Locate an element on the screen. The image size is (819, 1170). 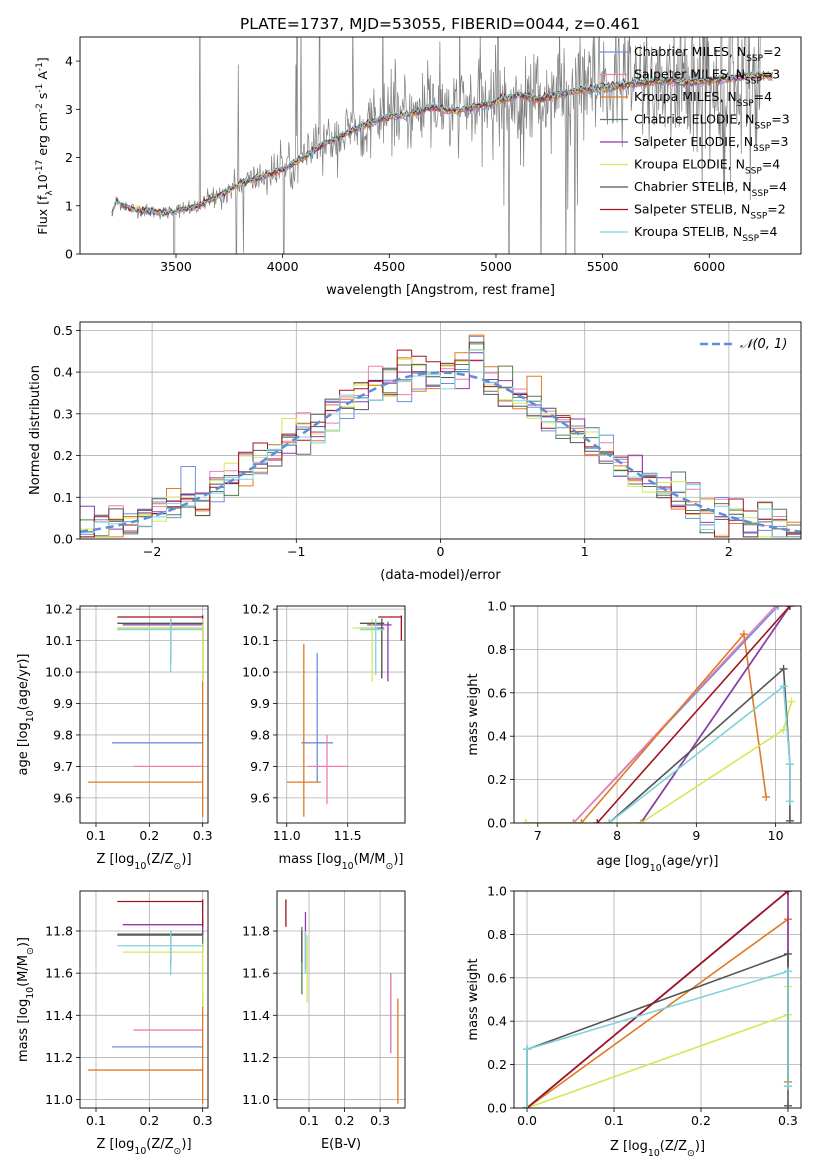
x-tick-label: 0.1 is located at coordinates (309, 1120).